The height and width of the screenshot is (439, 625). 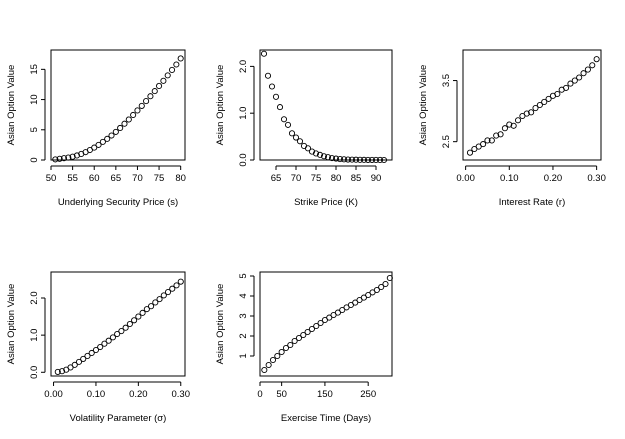 I want to click on x-tick-label: 50, so click(x=51, y=178).